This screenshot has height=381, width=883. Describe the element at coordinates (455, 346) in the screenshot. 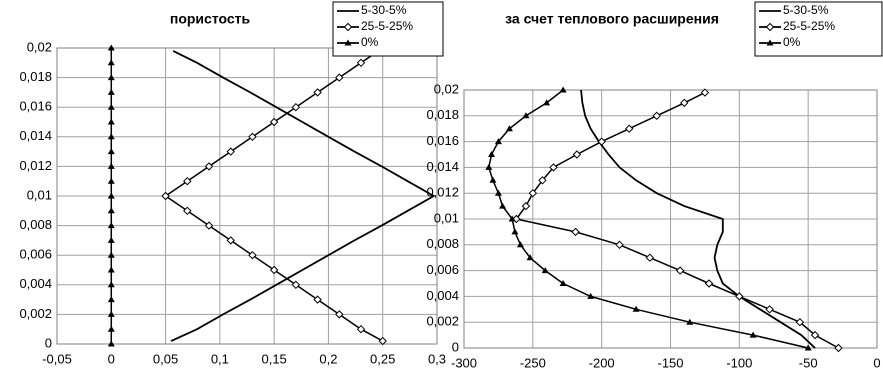

I see `y-tick-label: 0` at that location.